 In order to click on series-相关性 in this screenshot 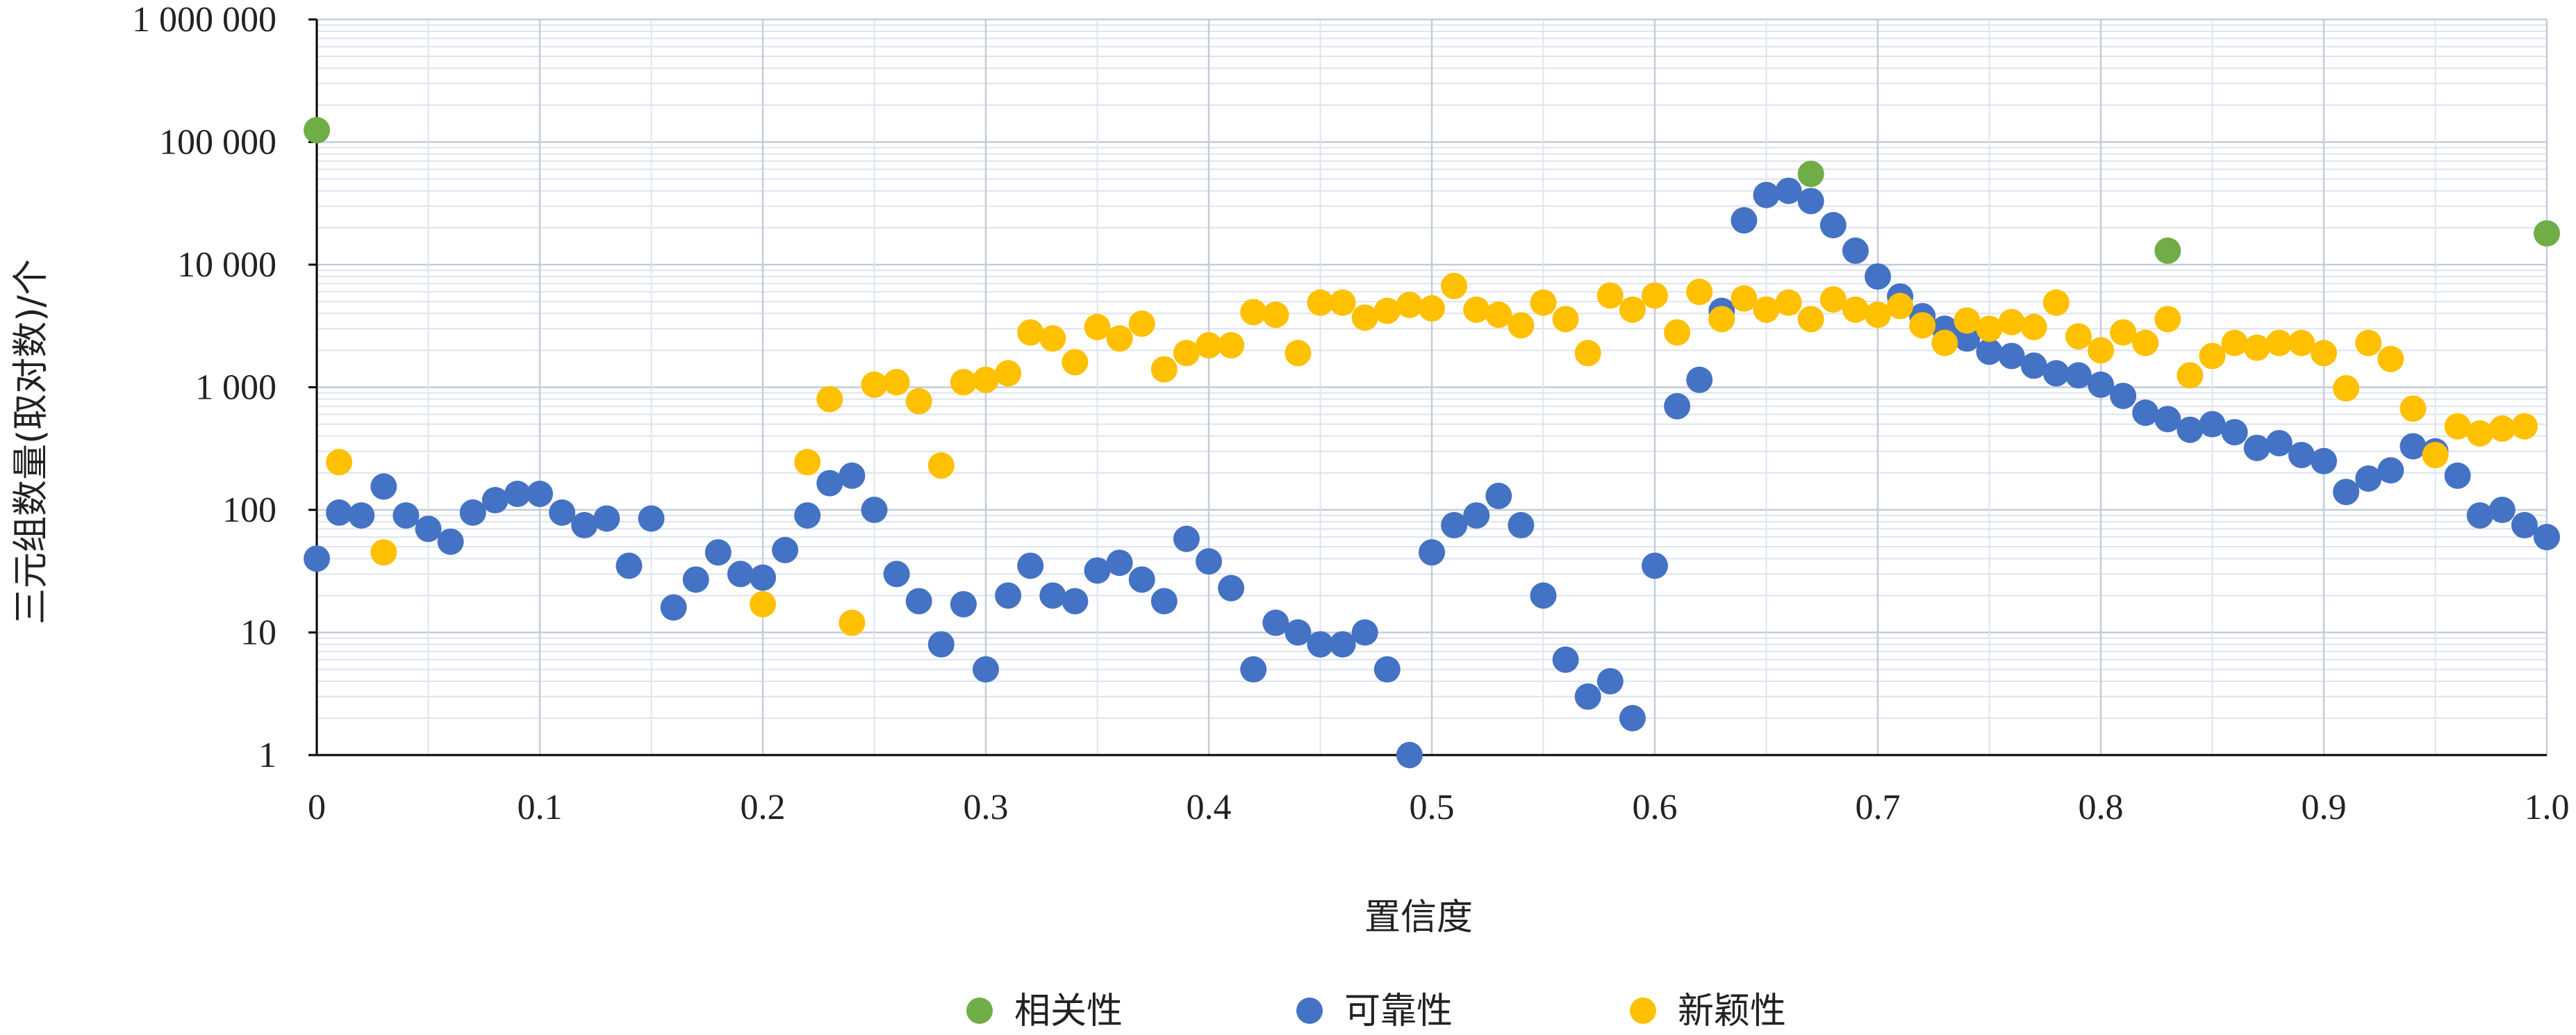, I will do `click(1432, 190)`.